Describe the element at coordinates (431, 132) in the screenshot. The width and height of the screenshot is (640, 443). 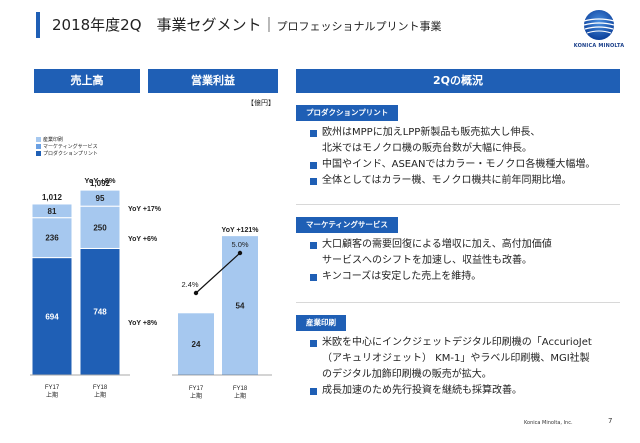
I see `bullet-line: 欧州はMPPに加えLPP新製品も販売拡大し伸長、` at that location.